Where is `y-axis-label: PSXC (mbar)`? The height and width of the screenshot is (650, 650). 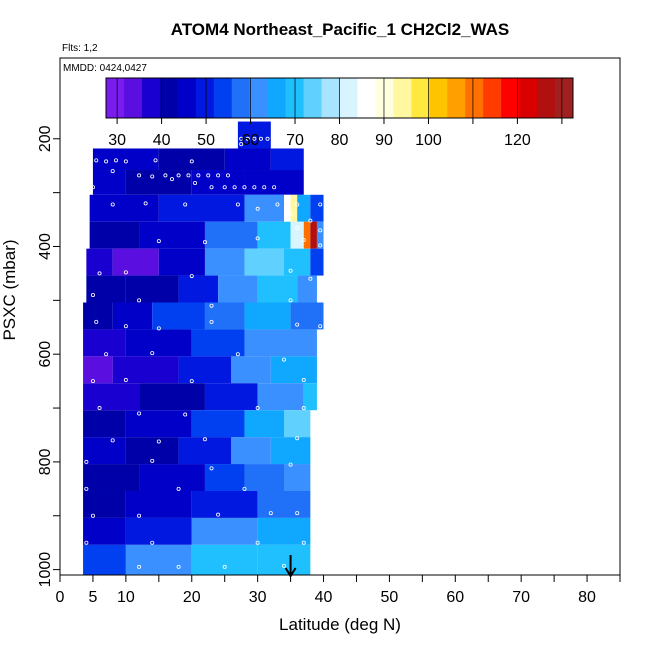 y-axis-label: PSXC (mbar) is located at coordinates (9, 289).